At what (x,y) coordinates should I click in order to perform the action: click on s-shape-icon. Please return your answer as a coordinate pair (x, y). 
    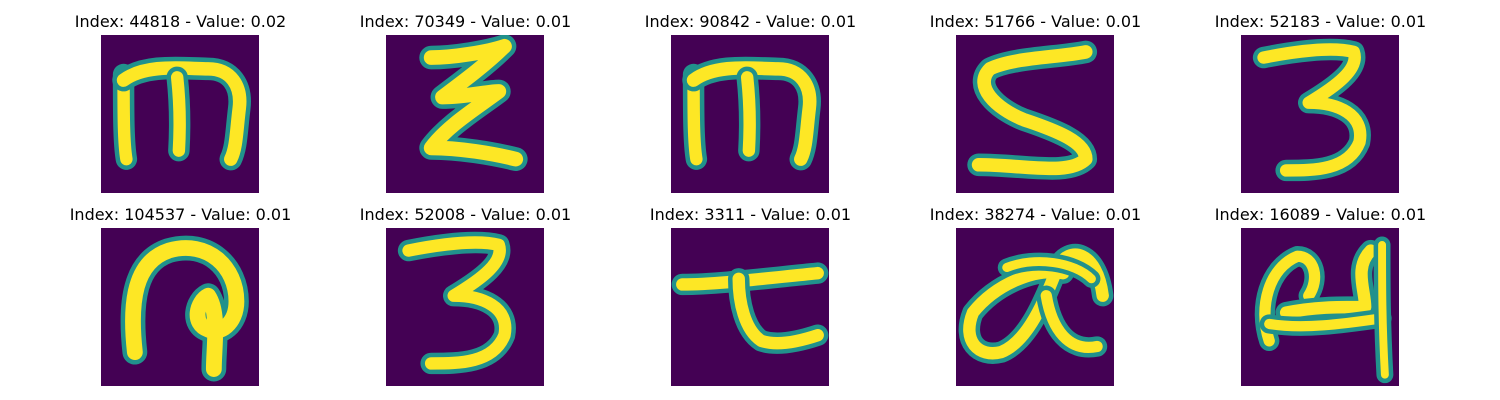
    Looking at the image, I should click on (1035, 114).